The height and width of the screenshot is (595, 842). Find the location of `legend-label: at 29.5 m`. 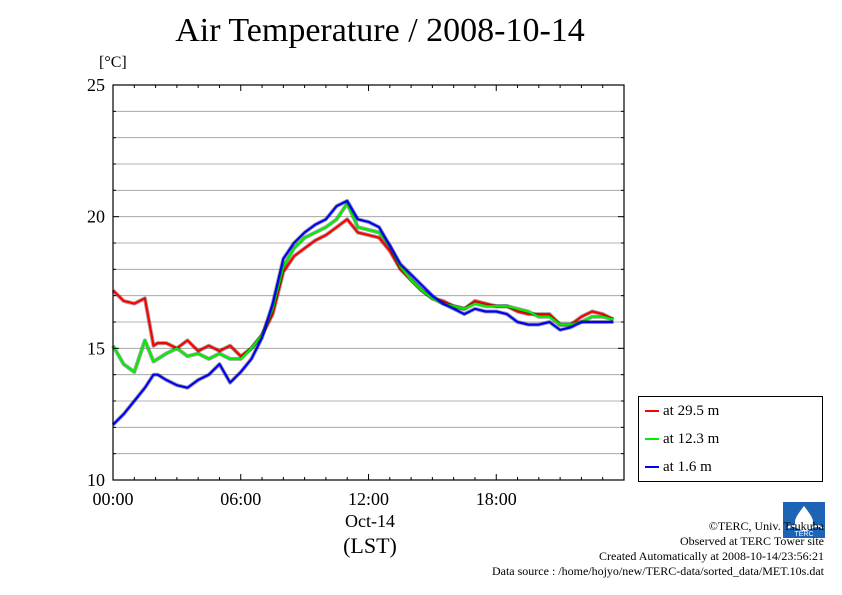

legend-label: at 29.5 m is located at coordinates (691, 410).